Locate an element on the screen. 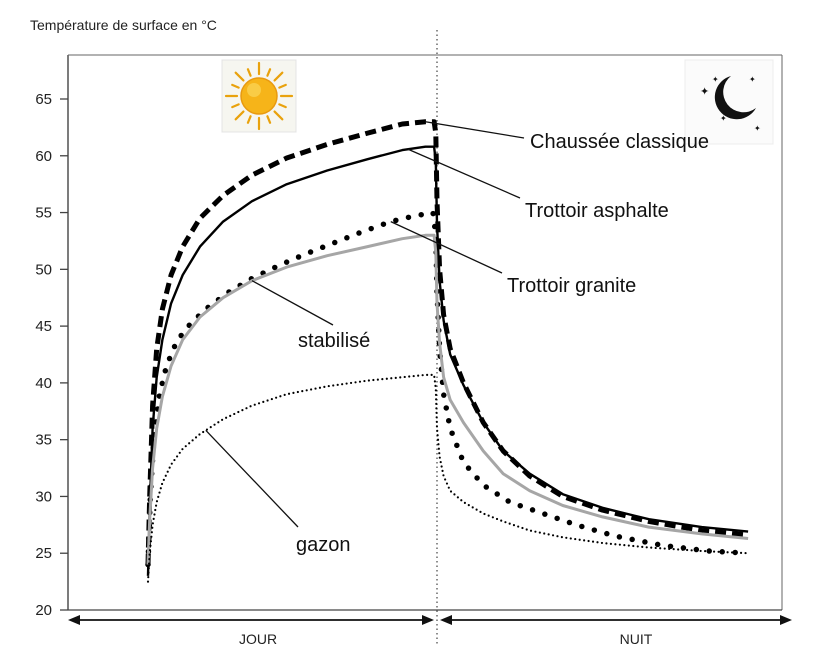 This screenshot has width=815, height=666. y-ticks: 20 25 30 35 40 45 50 55 60 65 is located at coordinates (51, 355).